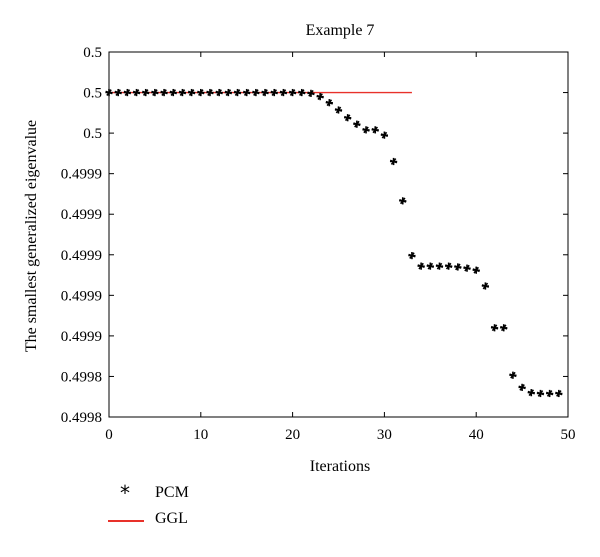 The image size is (600, 557). What do you see at coordinates (125, 493) in the screenshot?
I see `pcm-marker-icon: *` at bounding box center [125, 493].